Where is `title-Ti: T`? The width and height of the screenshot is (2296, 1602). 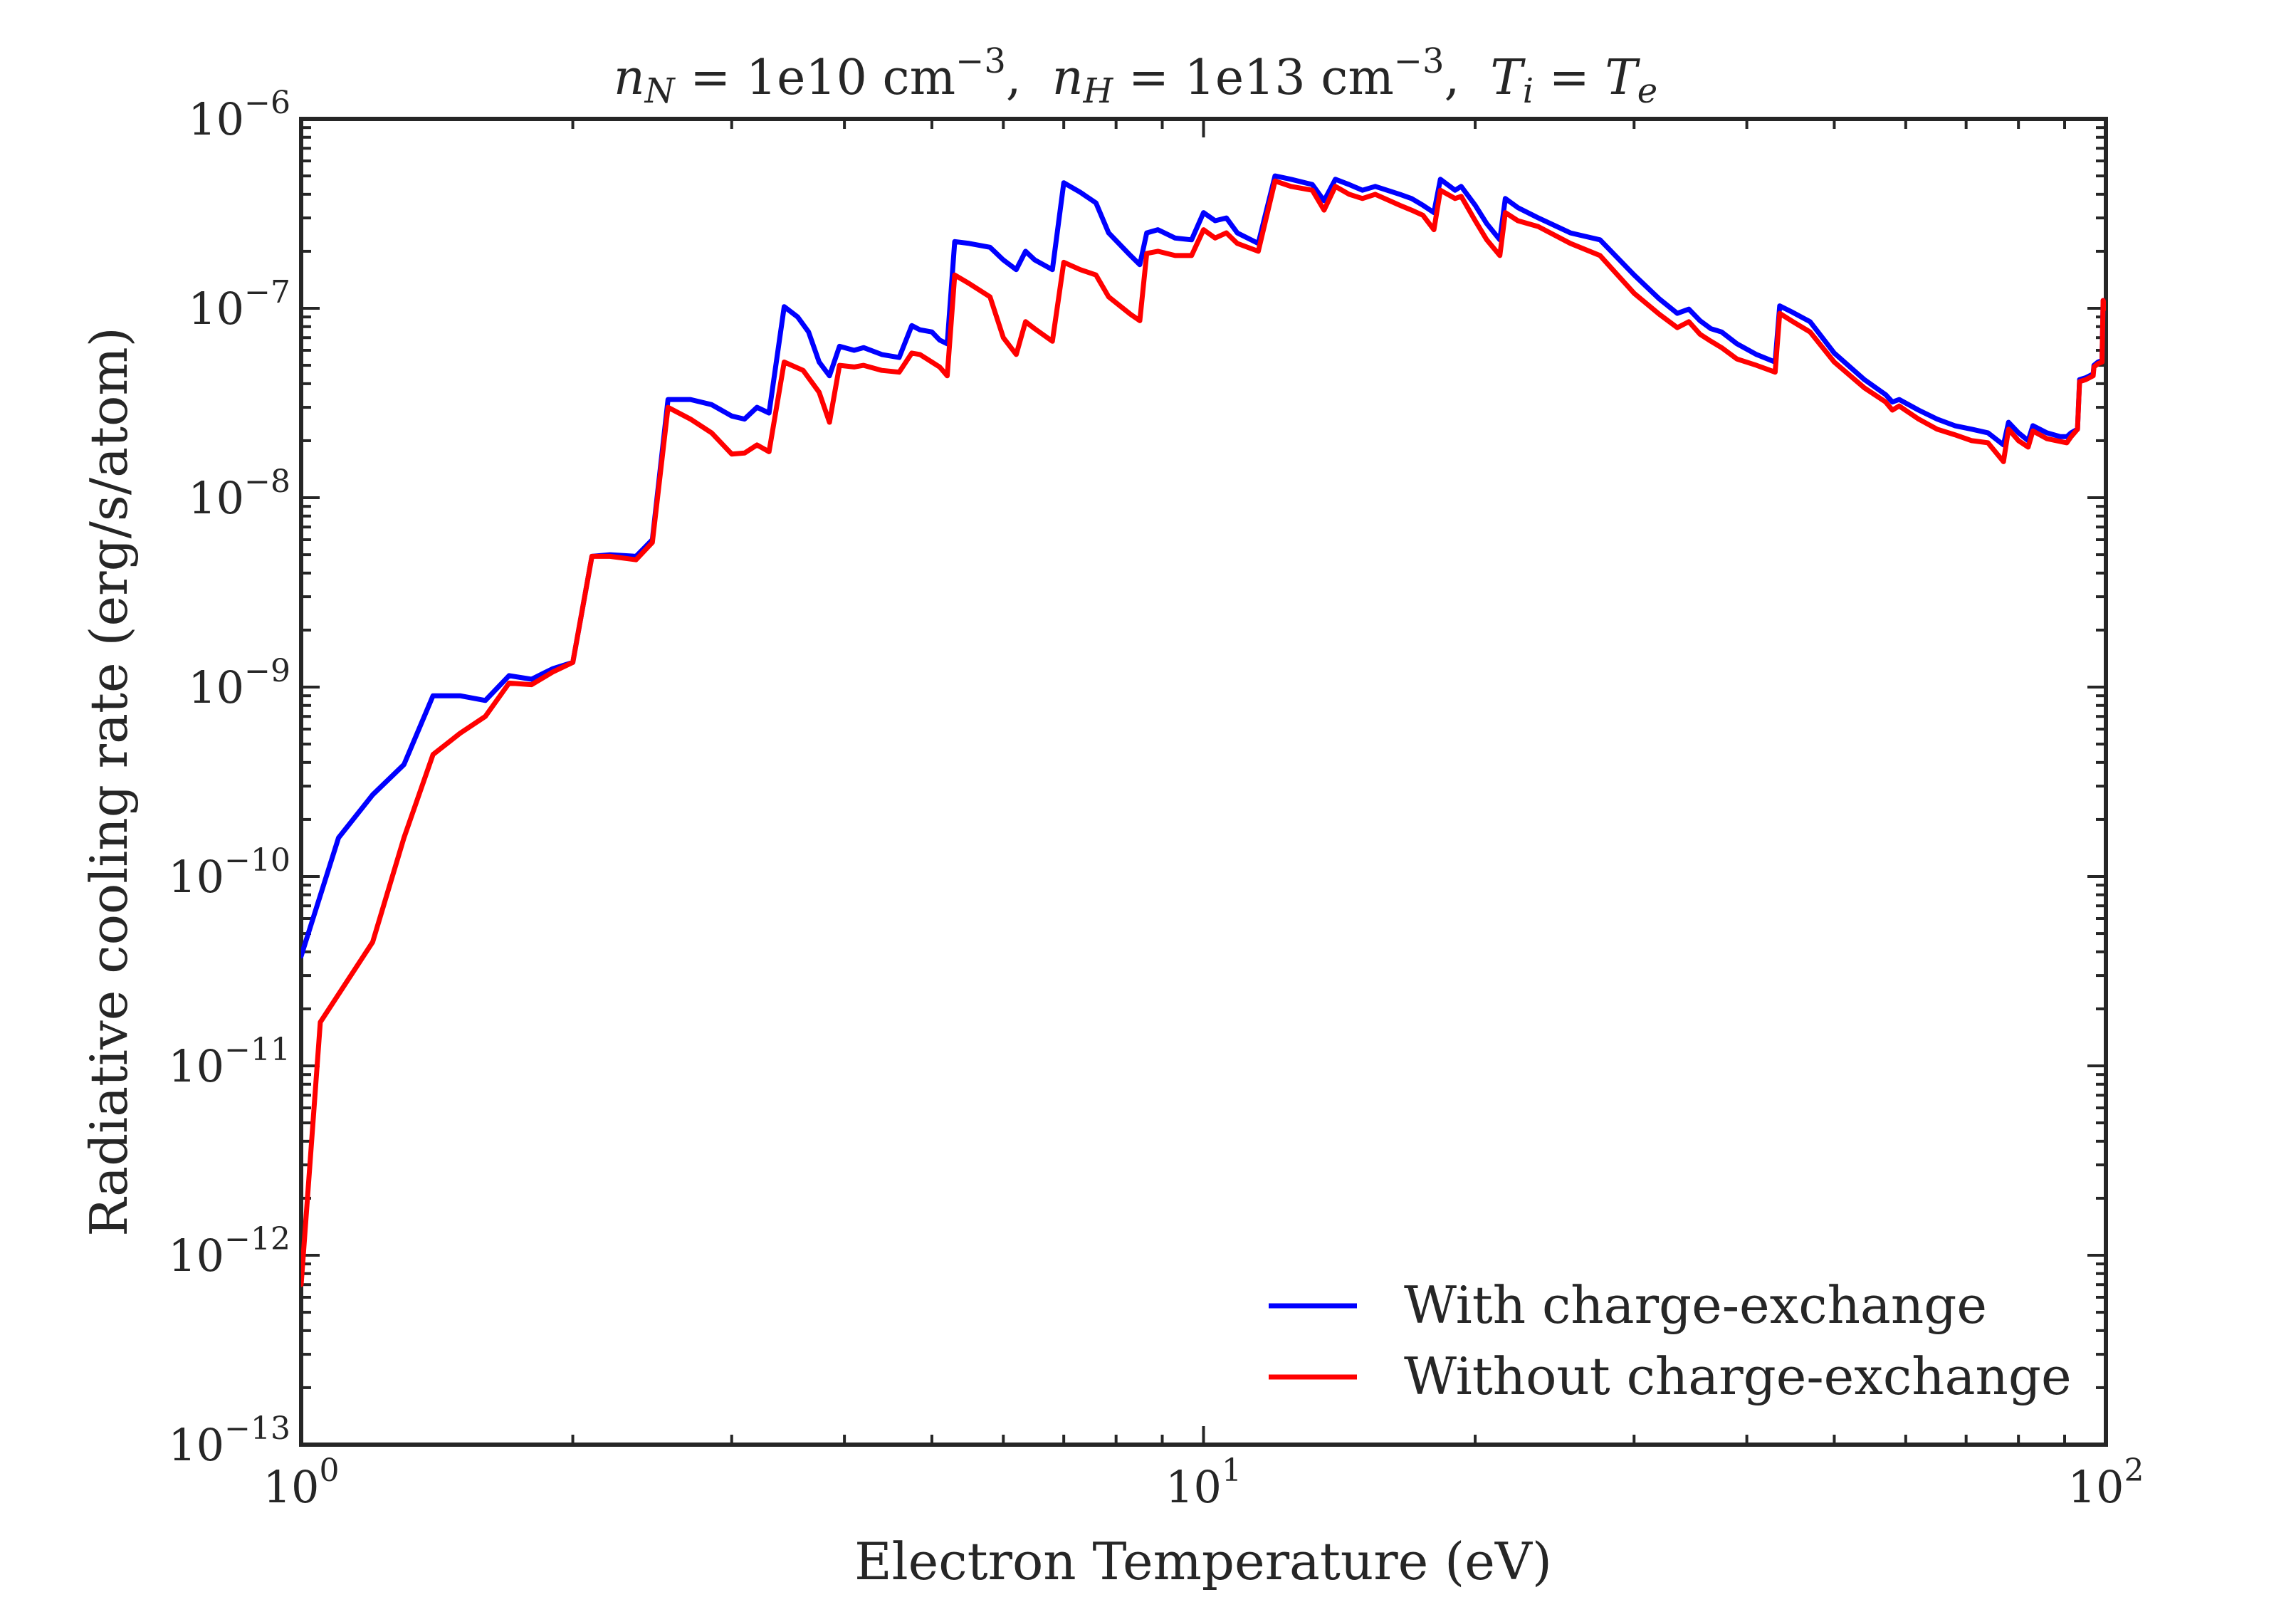
title-Ti: T is located at coordinates (1508, 78).